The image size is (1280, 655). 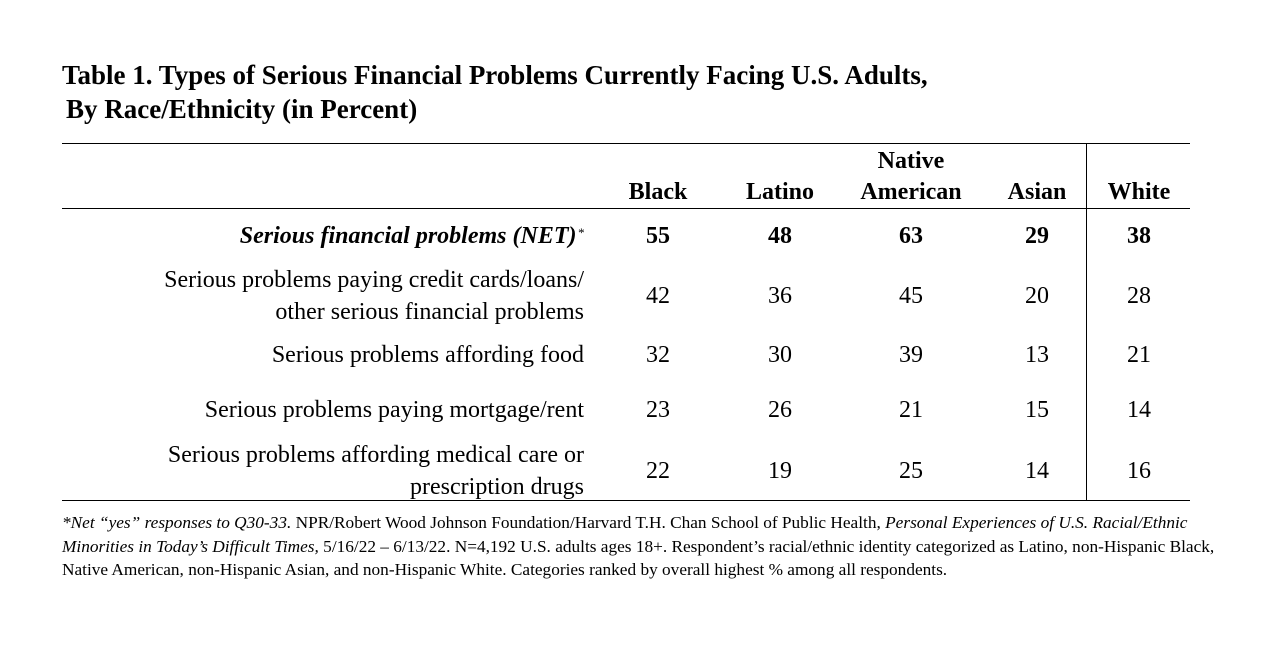 What do you see at coordinates (1037, 471) in the screenshot?
I see `cell-medical-asian: 14` at bounding box center [1037, 471].